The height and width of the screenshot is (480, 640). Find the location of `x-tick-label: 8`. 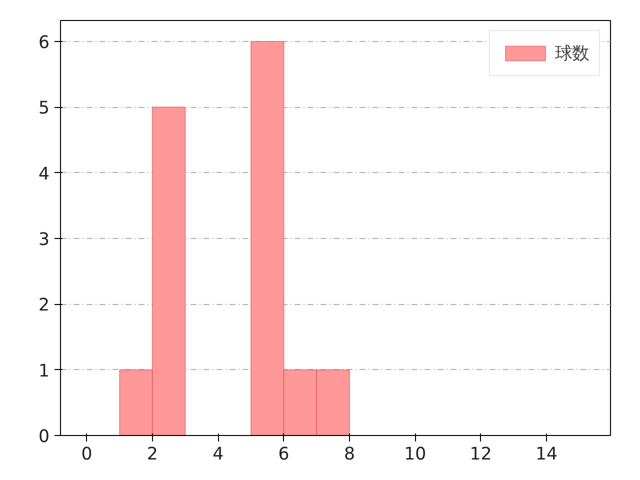

x-tick-label: 8 is located at coordinates (349, 454).